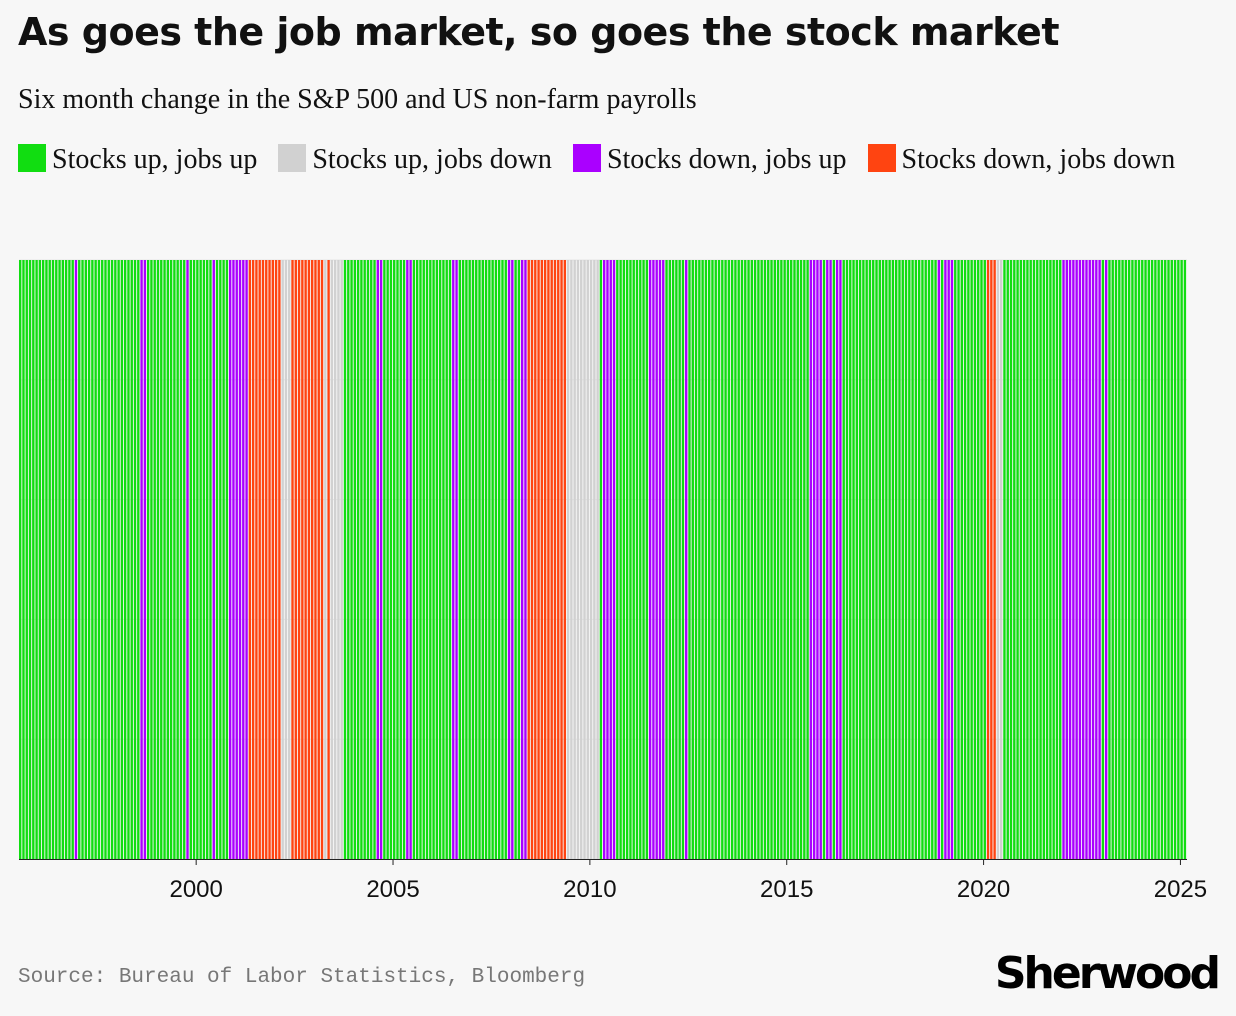  Describe the element at coordinates (292, 158) in the screenshot. I see `legend-swatch-up-down` at that location.